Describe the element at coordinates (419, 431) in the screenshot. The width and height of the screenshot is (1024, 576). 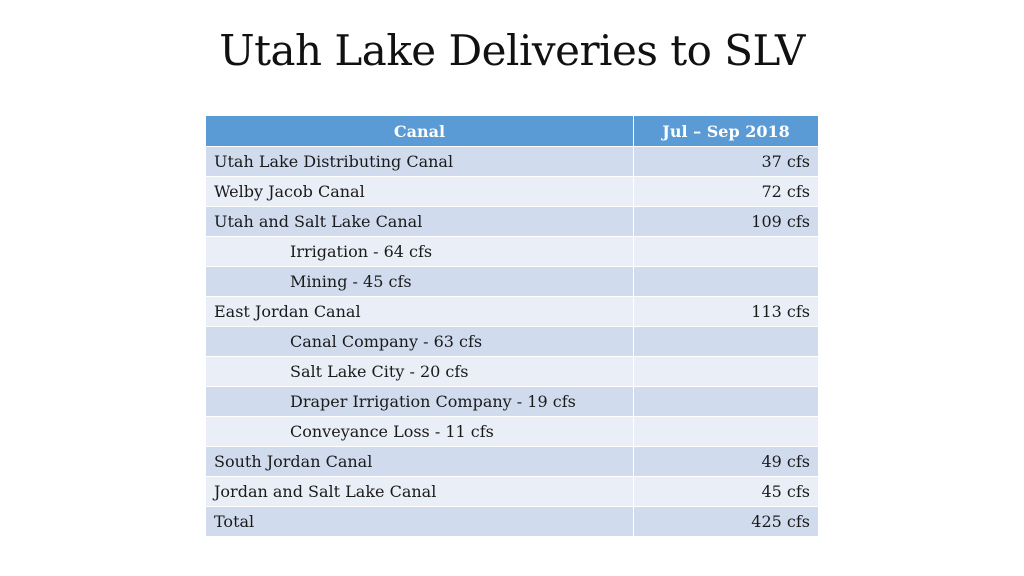
I see `canal-name-cell: Conveyance Loss - 11 cfs` at that location.